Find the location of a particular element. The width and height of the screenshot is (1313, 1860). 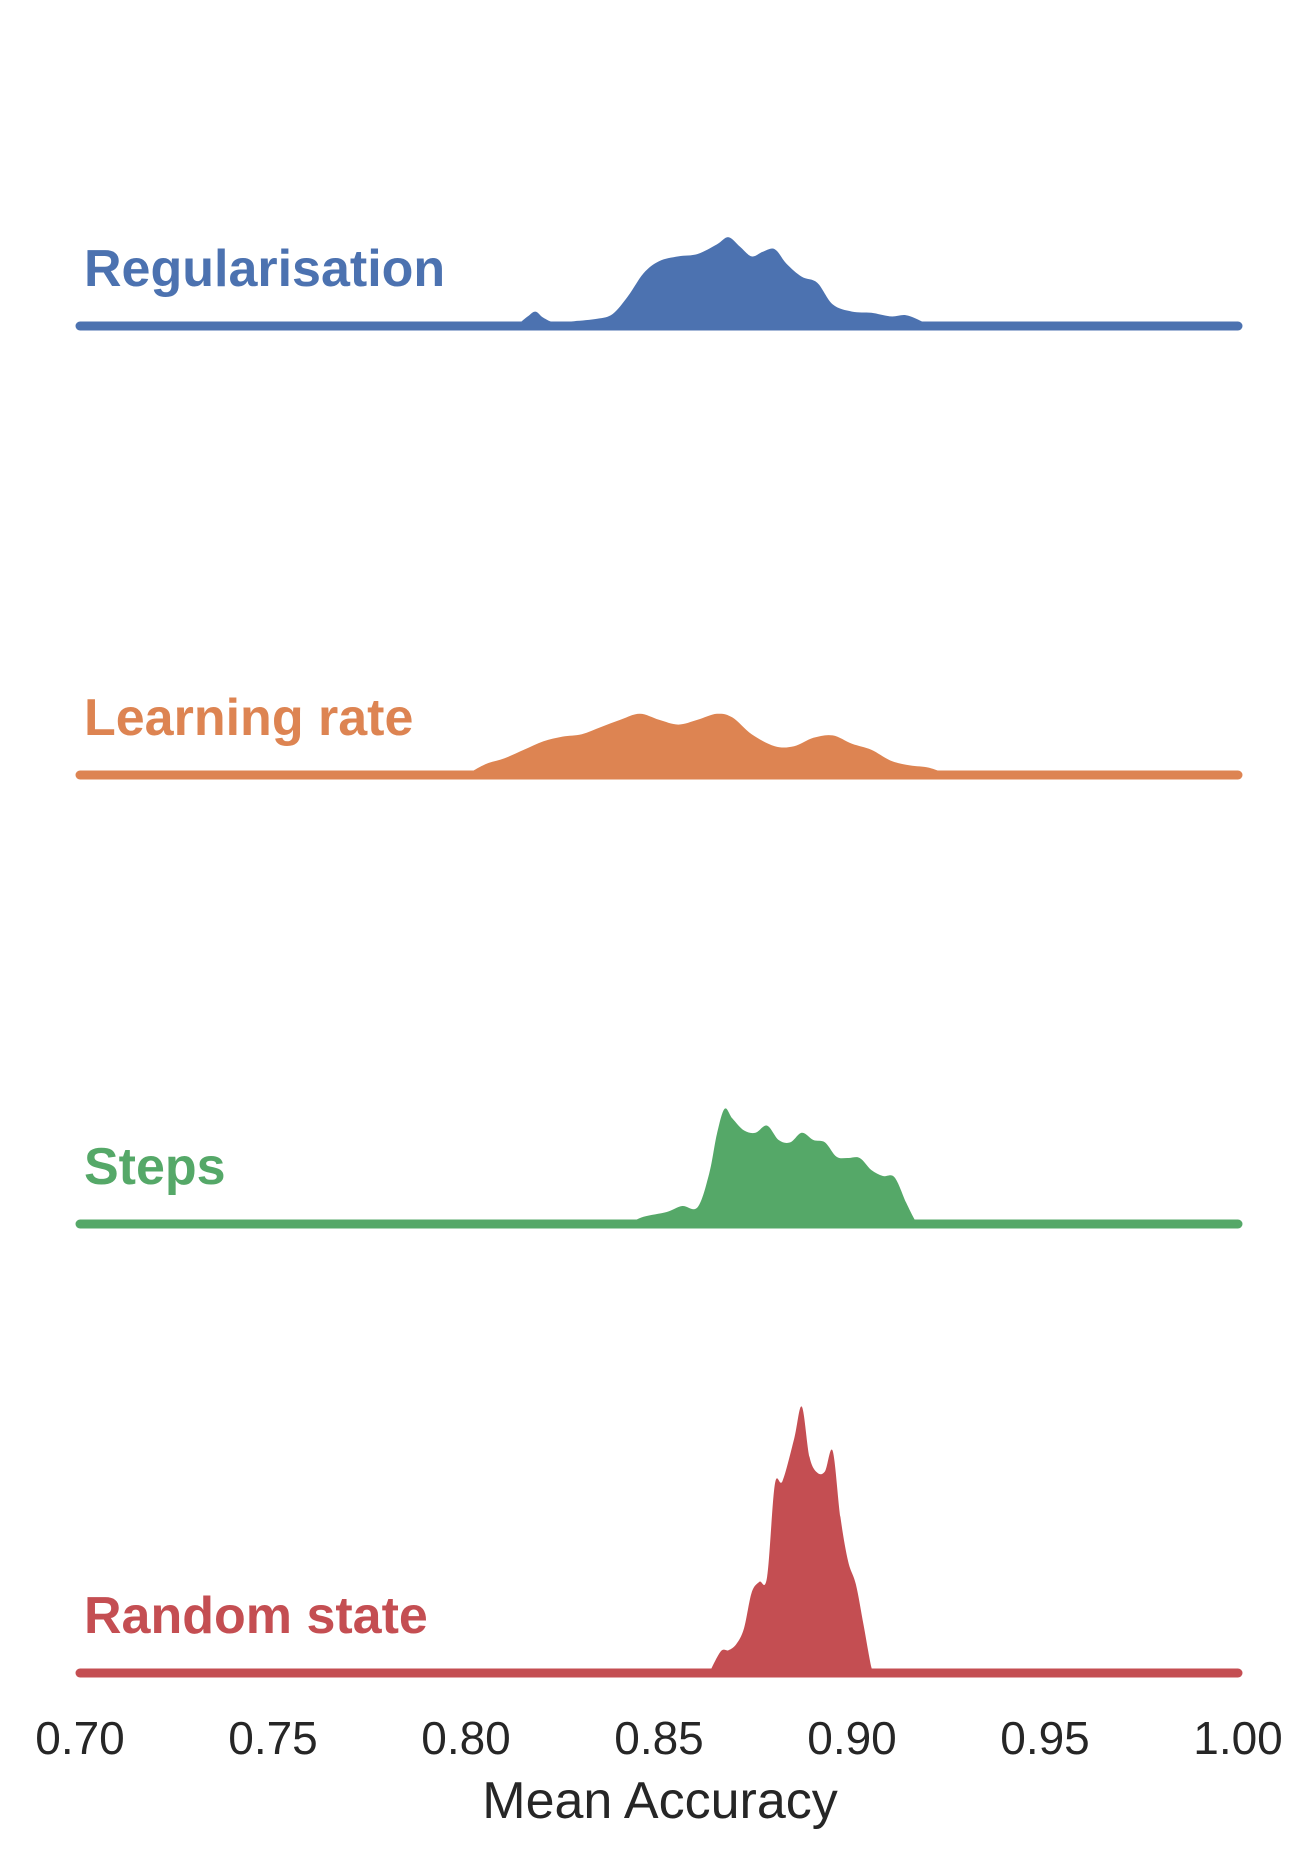

x-tick-label: 0.80 is located at coordinates (466, 1738).